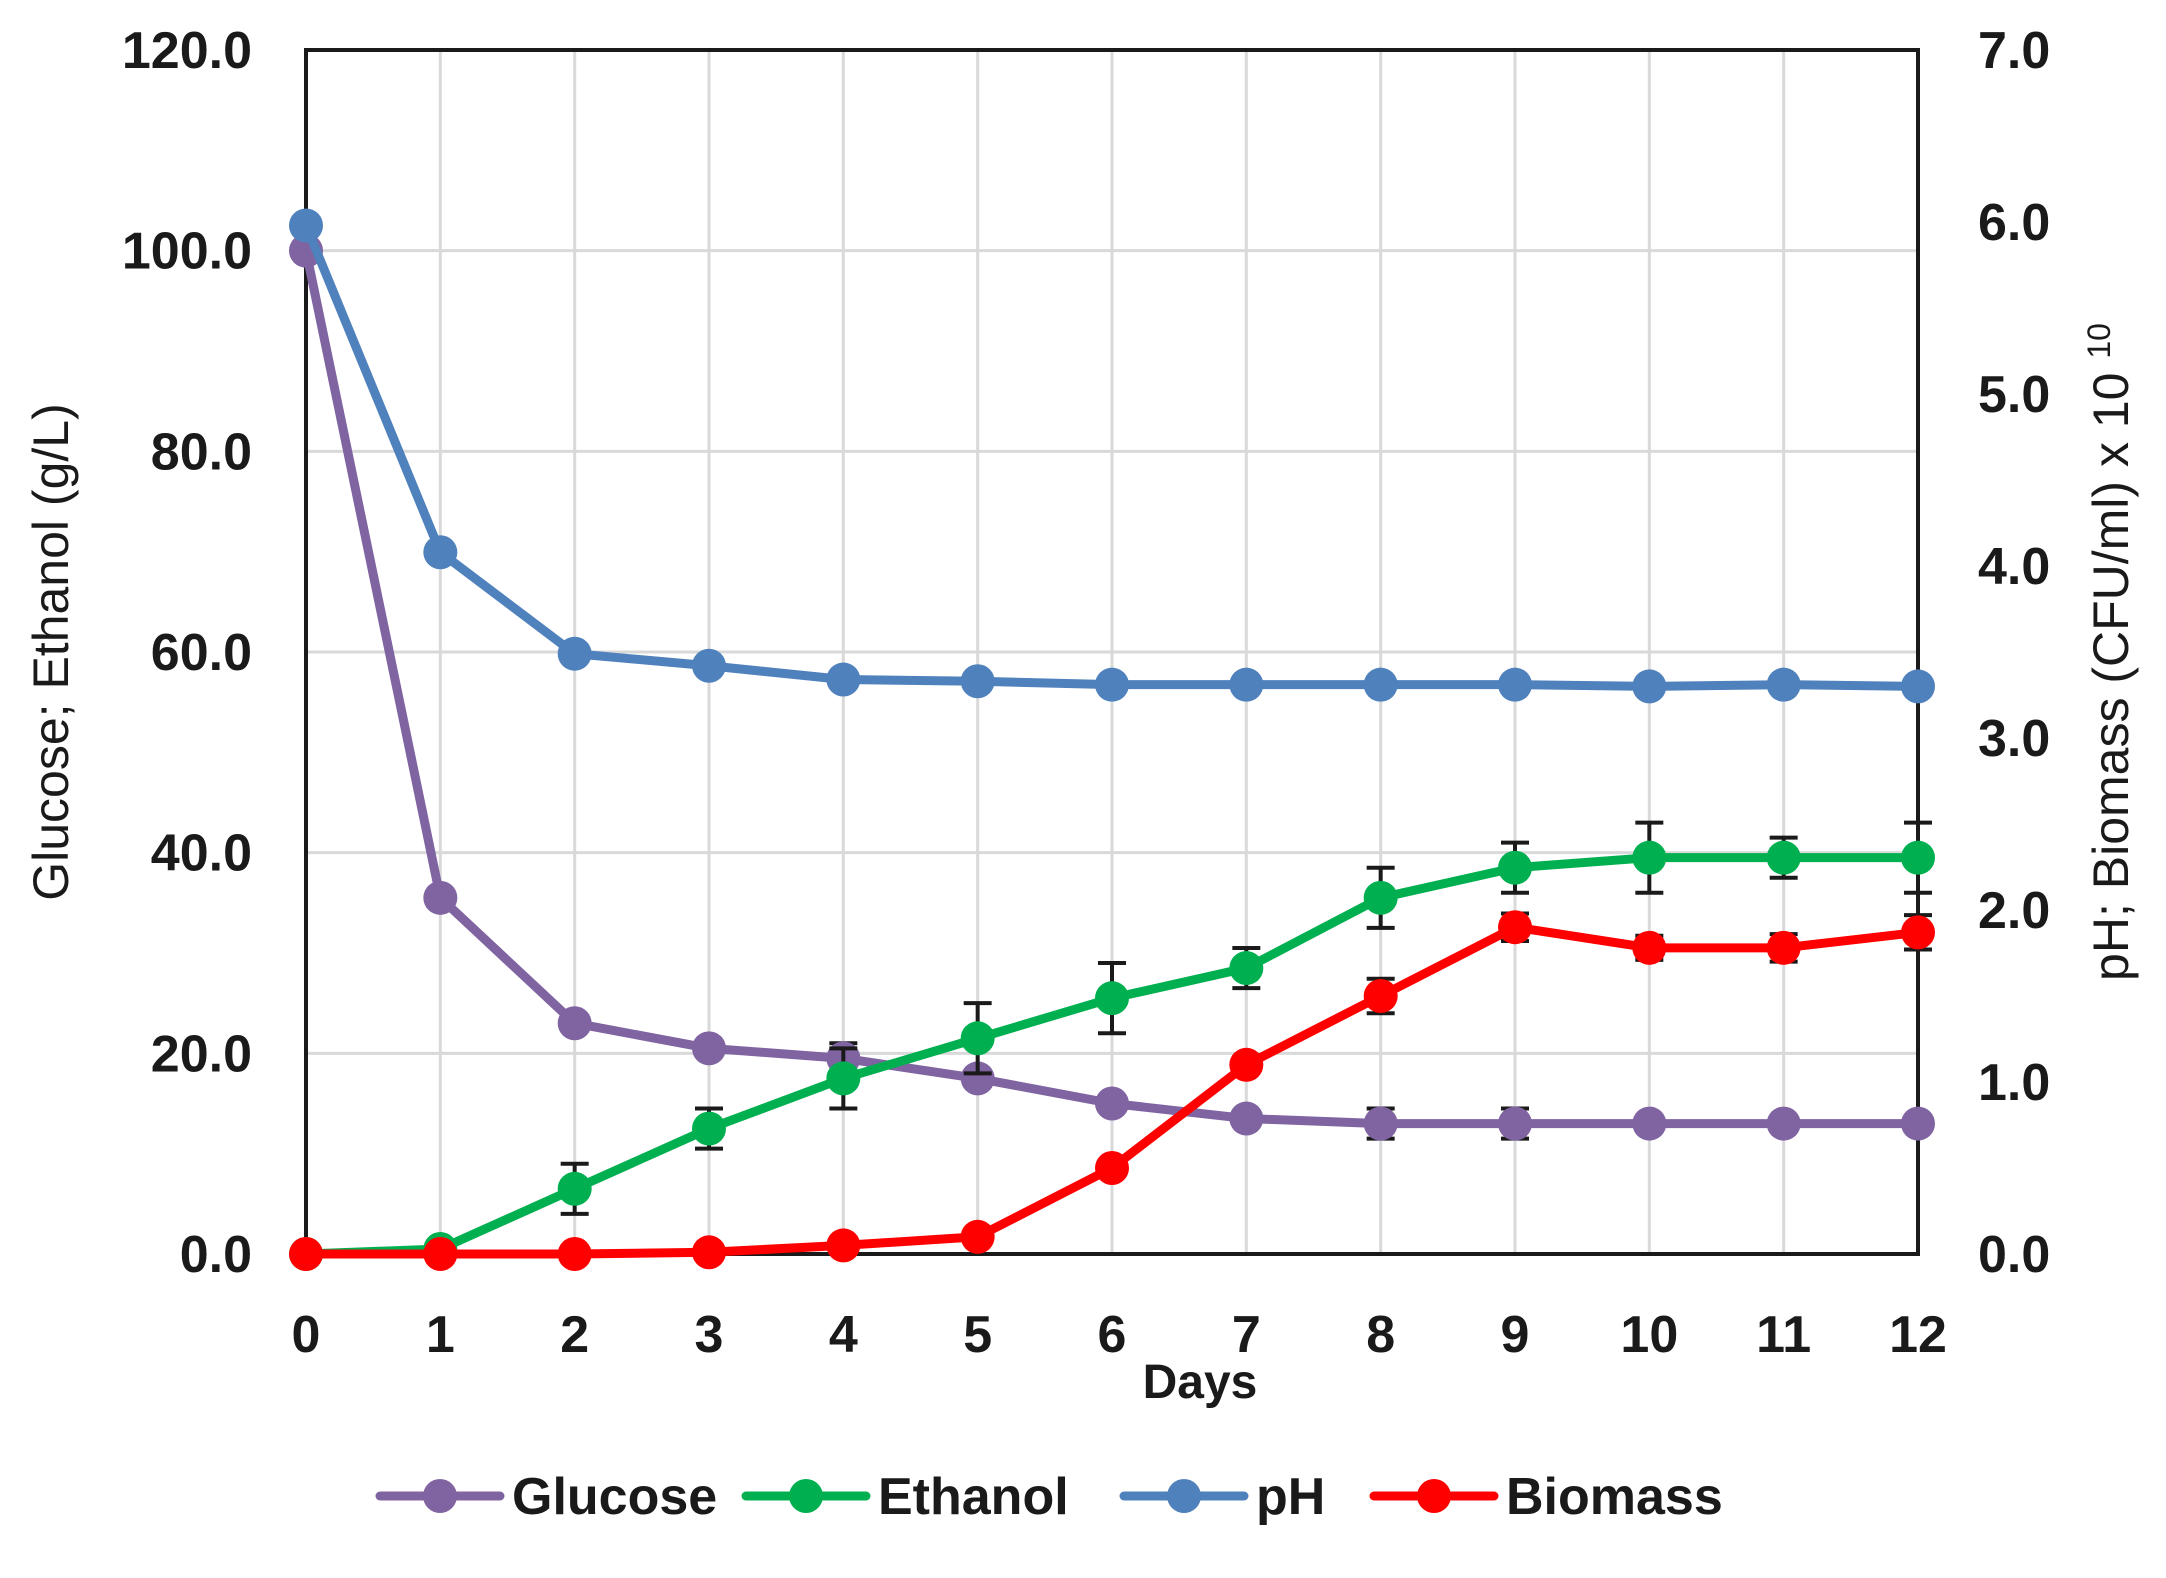 The width and height of the screenshot is (2166, 1578). What do you see at coordinates (1614, 1497) in the screenshot?
I see `legend-label: Biomass` at bounding box center [1614, 1497].